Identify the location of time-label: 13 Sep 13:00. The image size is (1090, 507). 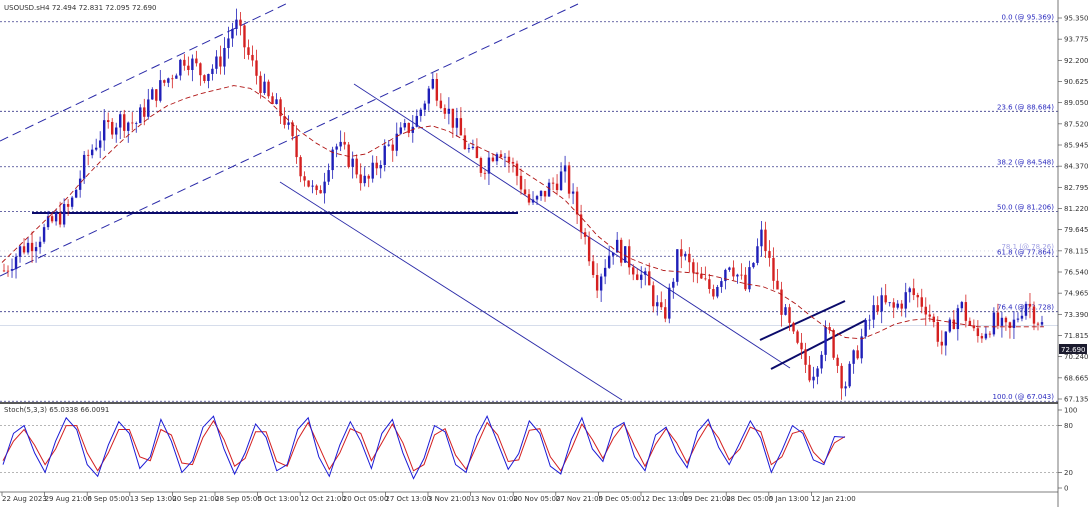
(153, 499).